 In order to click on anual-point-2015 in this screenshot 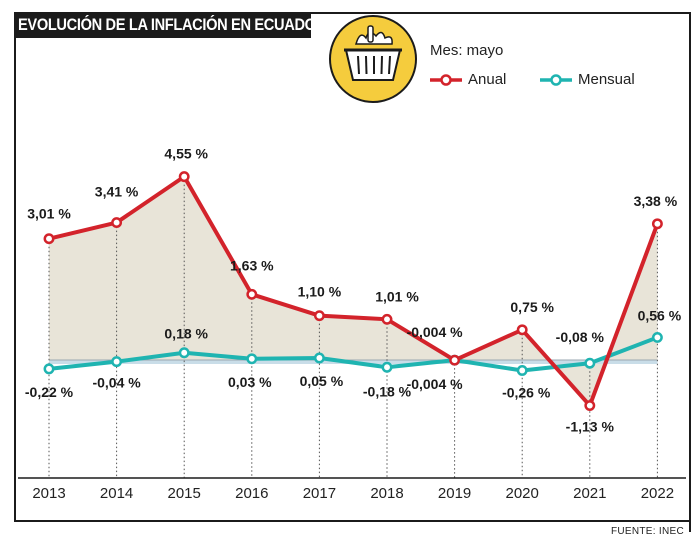, I will do `click(184, 177)`.